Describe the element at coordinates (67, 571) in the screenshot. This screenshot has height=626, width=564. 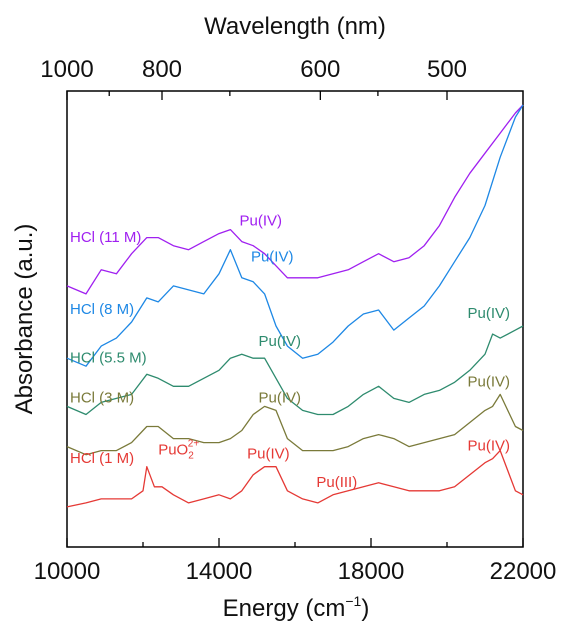
I see `x-tick-label: 10000` at that location.